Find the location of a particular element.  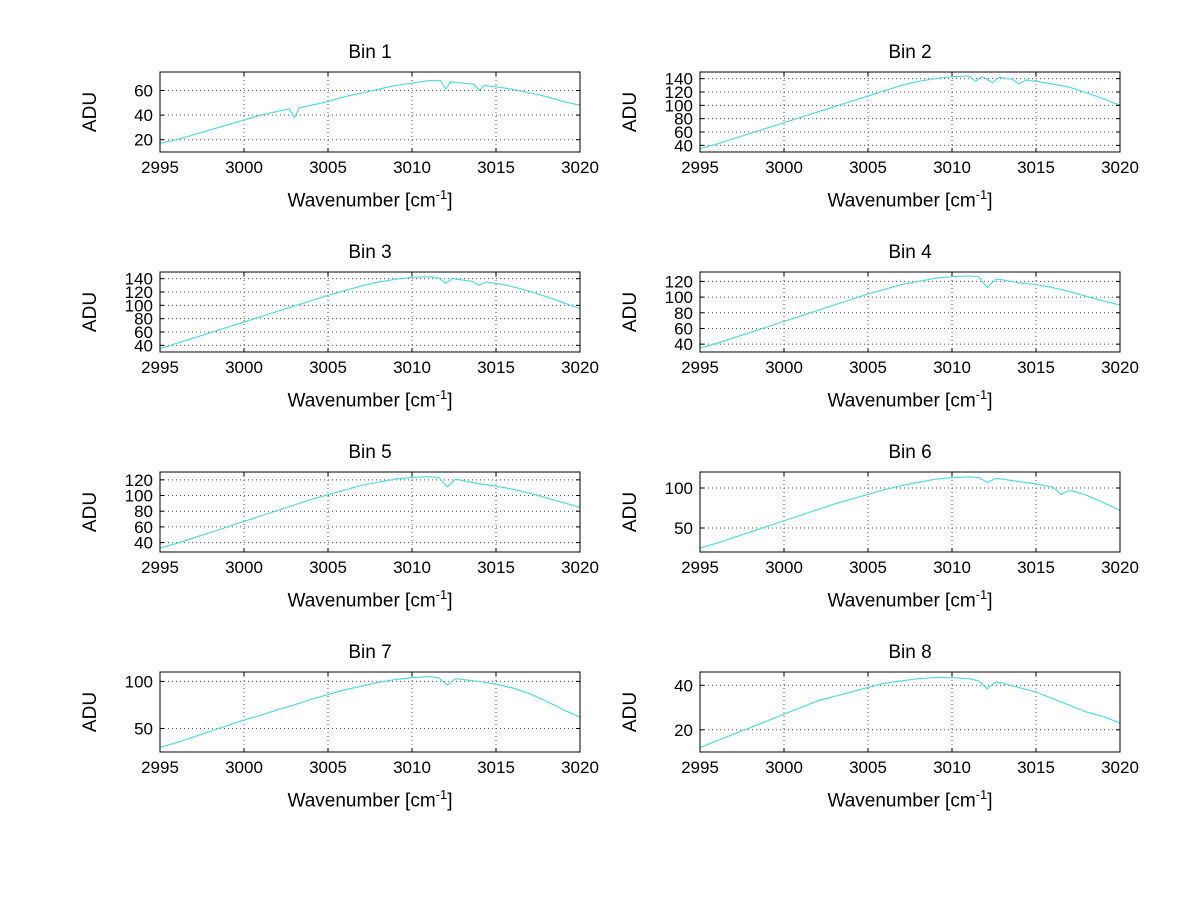

chart-title: Bin 4 is located at coordinates (910, 252).